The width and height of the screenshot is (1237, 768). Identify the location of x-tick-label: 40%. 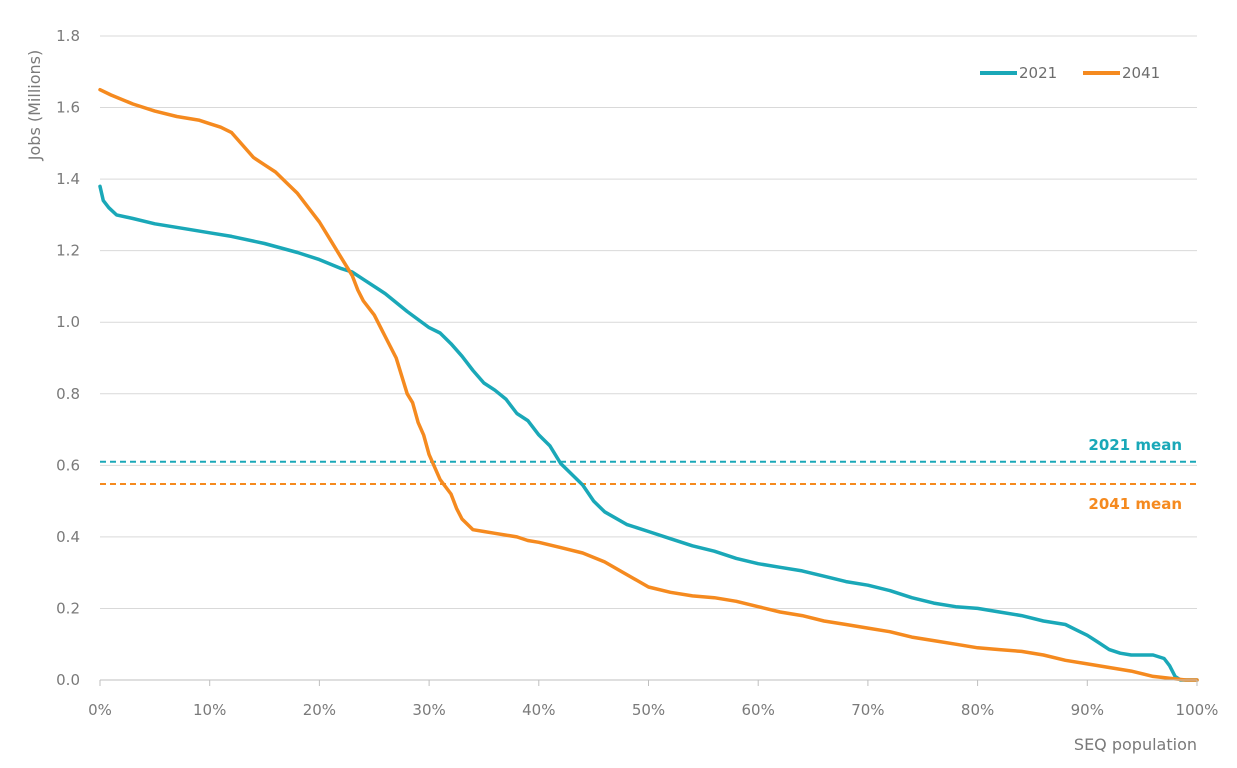
(538, 710).